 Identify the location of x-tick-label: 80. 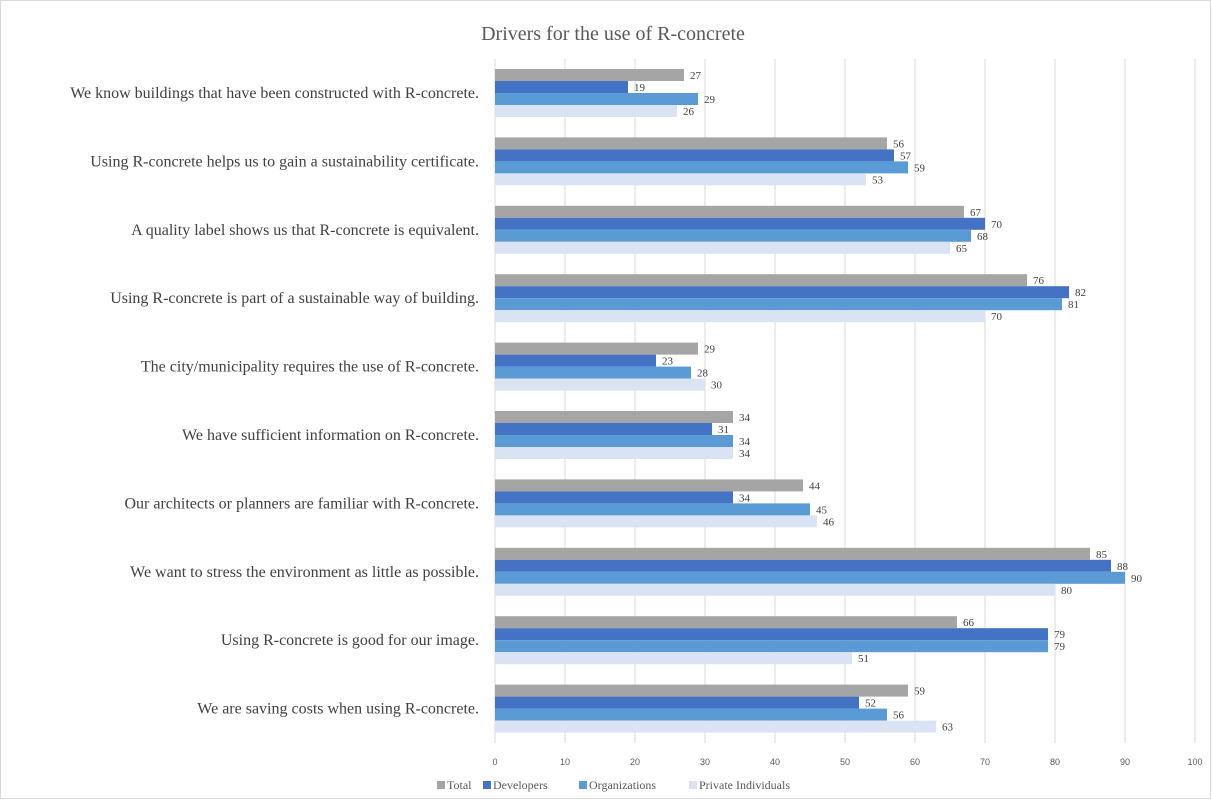
(1055, 762).